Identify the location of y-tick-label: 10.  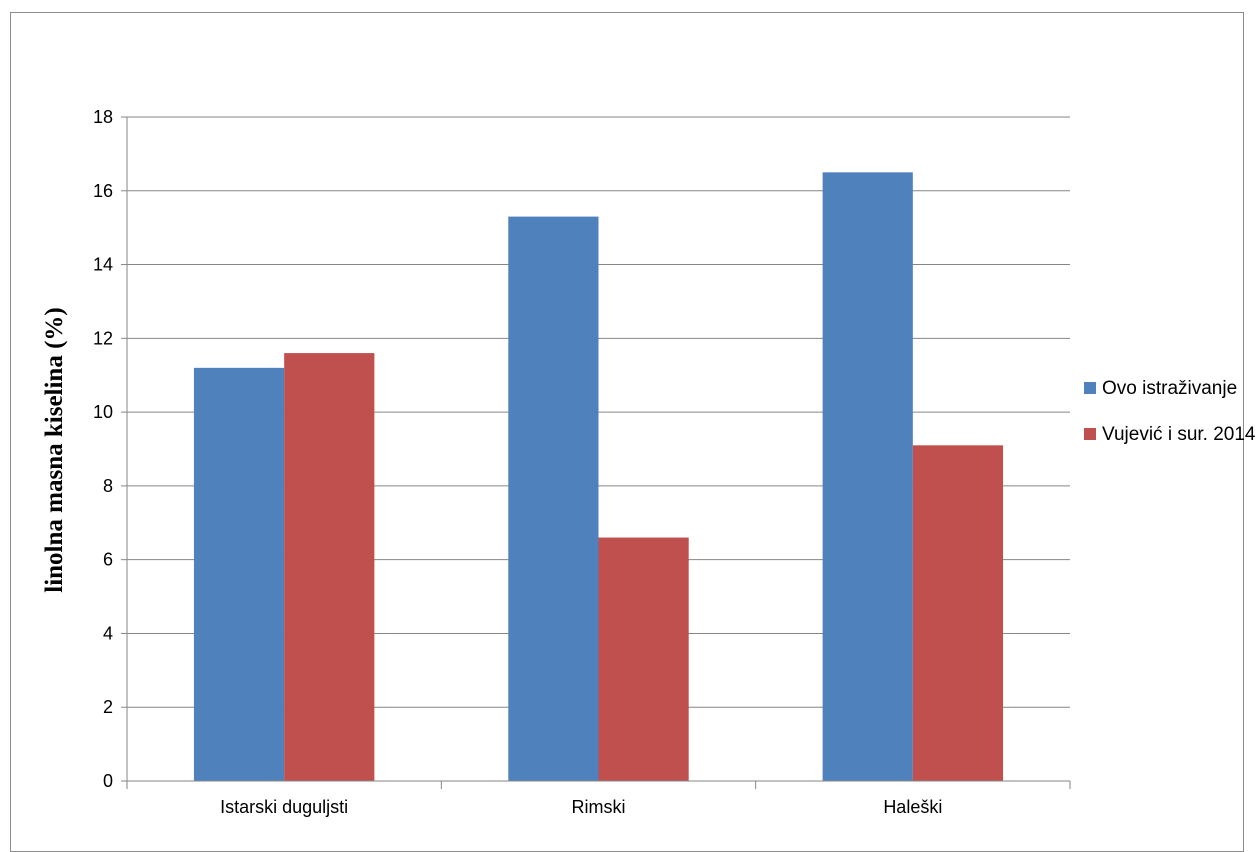
(103, 412).